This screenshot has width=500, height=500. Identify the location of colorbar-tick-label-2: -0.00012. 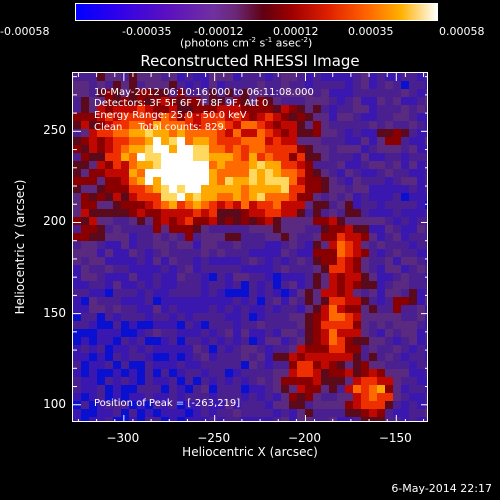
(219, 31).